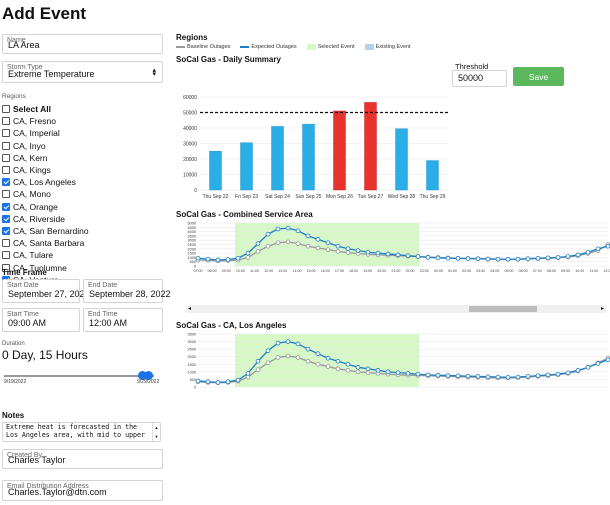  Describe the element at coordinates (244, 214) in the screenshot. I see `combined-chart-title: SoCal Gas - Combined Service Area` at that location.